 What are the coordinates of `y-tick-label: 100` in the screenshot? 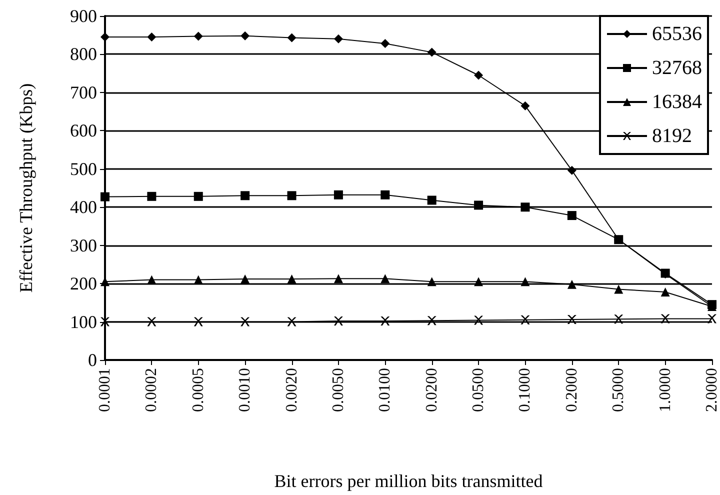 It's located at (83, 322).